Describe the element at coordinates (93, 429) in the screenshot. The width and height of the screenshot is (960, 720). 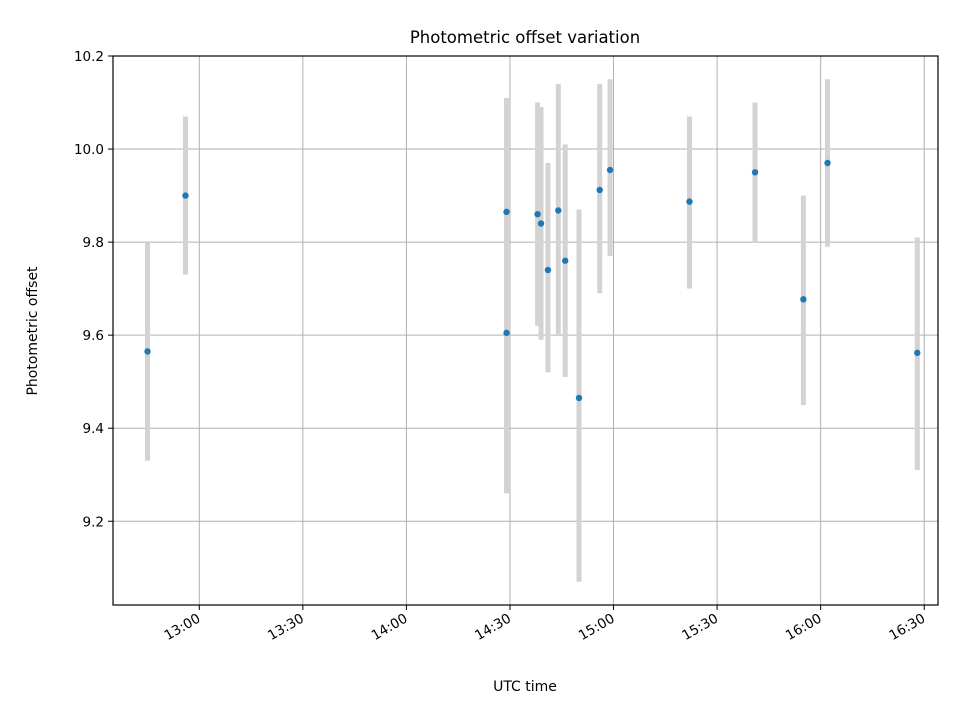
I see `y-tick-label: 9.4` at that location.